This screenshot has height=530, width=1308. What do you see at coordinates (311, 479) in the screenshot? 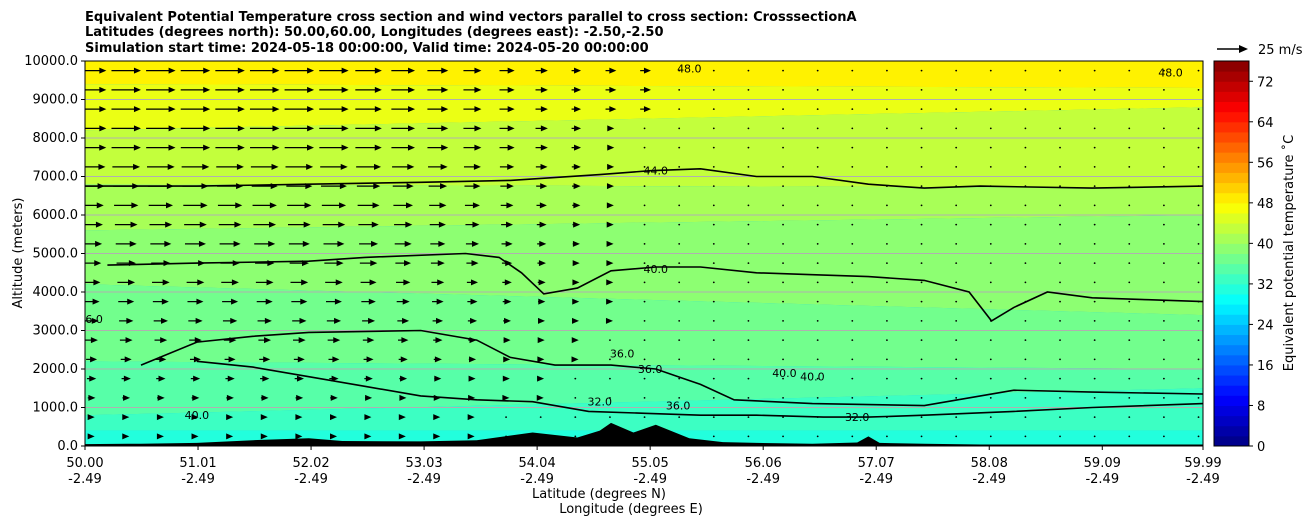
I see `x-tick-label-lon: -2.49` at bounding box center [311, 479].